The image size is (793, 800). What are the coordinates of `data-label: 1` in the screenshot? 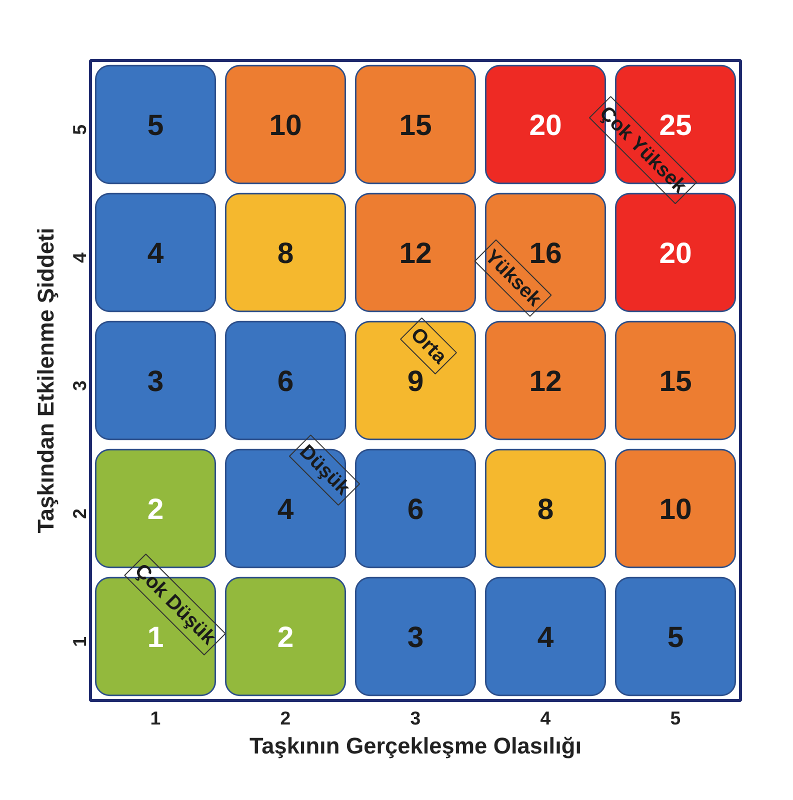 It's located at (155, 637).